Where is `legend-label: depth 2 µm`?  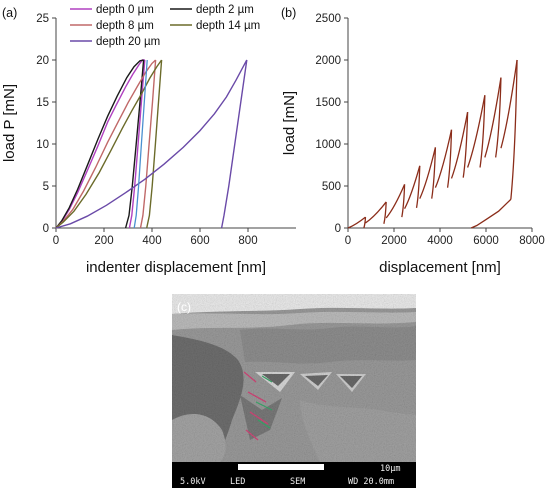 legend-label: depth 2 µm is located at coordinates (225, 10).